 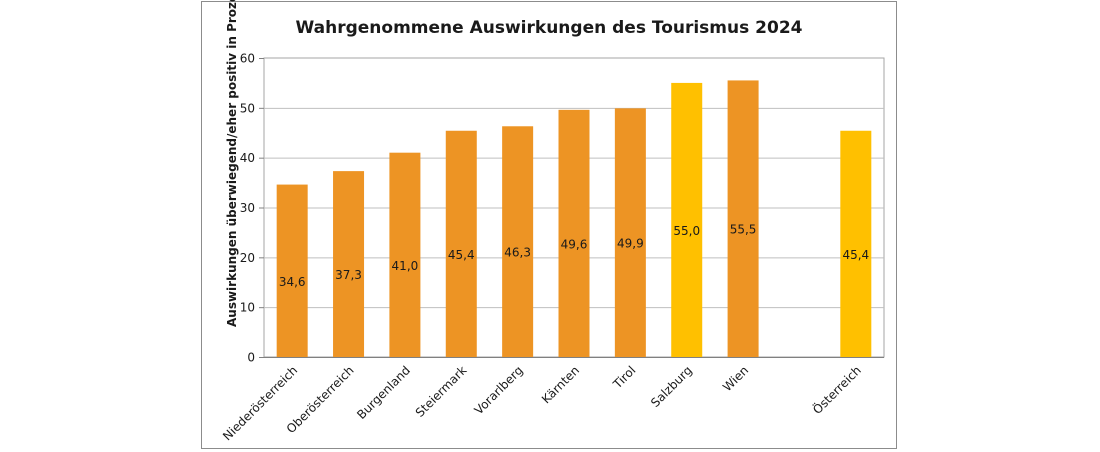 What do you see at coordinates (671, 386) in the screenshot?
I see `x-tick-label: Salzburg` at bounding box center [671, 386].